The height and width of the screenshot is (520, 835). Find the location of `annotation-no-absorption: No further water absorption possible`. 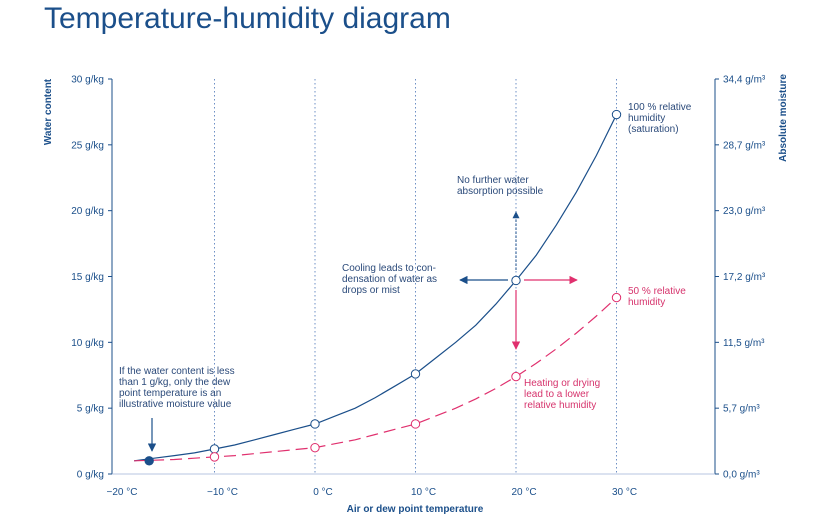

annotation-no-absorption: No further water absorption possible is located at coordinates (500, 186).